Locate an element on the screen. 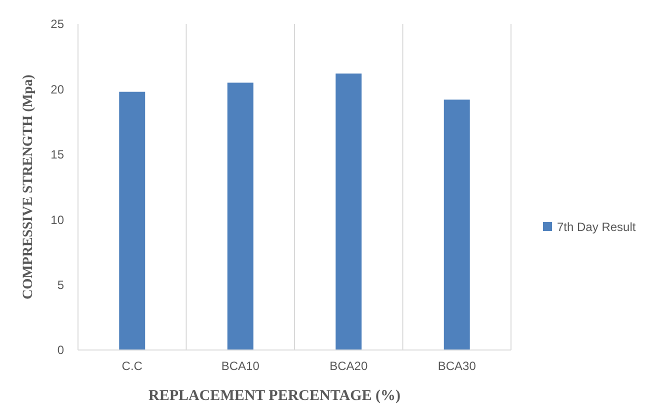 The height and width of the screenshot is (410, 664). x-axis-title: REPLACEMENT PERCENTAGE (%) is located at coordinates (274, 396).